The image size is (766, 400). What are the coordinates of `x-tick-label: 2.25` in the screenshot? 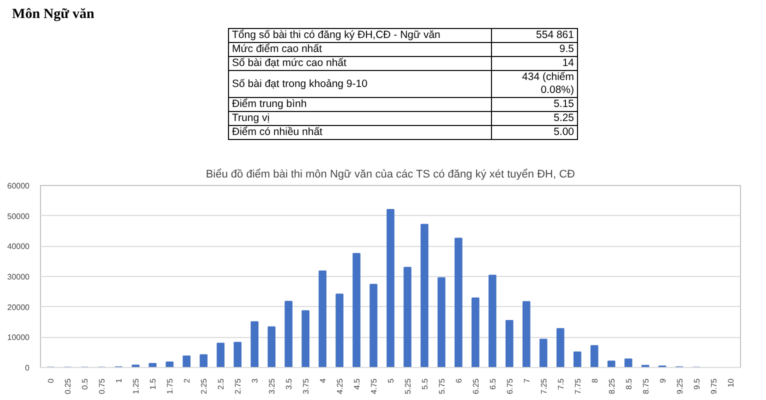 It's located at (204, 386).